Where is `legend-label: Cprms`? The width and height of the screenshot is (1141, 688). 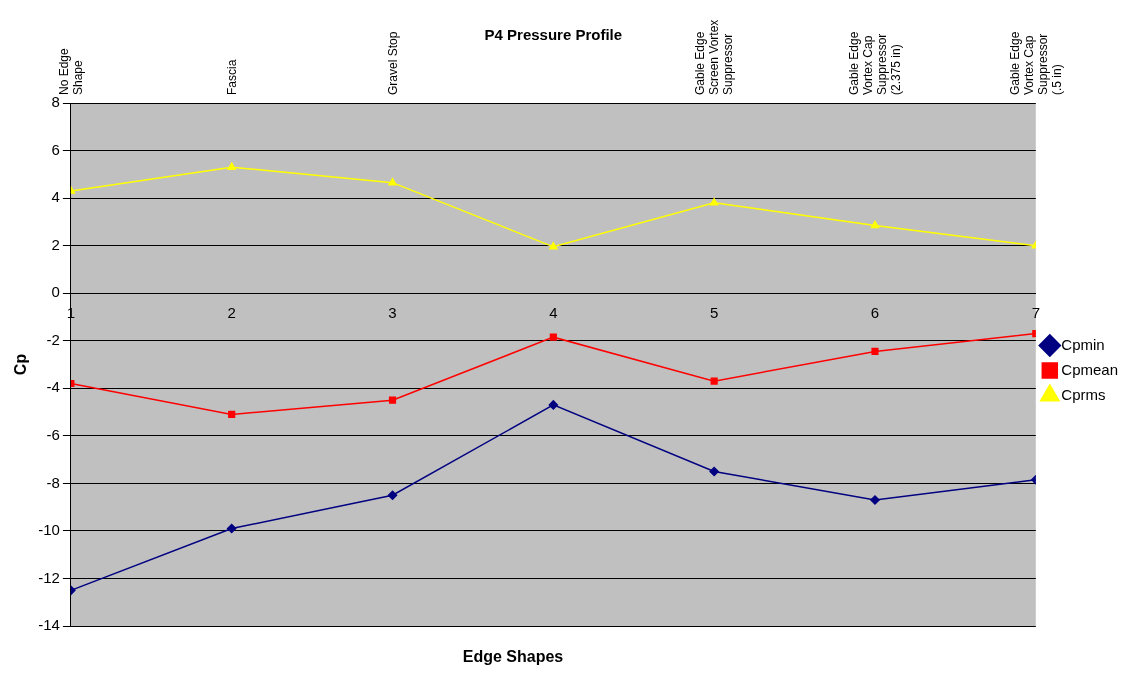 legend-label: Cprms is located at coordinates (1083, 394).